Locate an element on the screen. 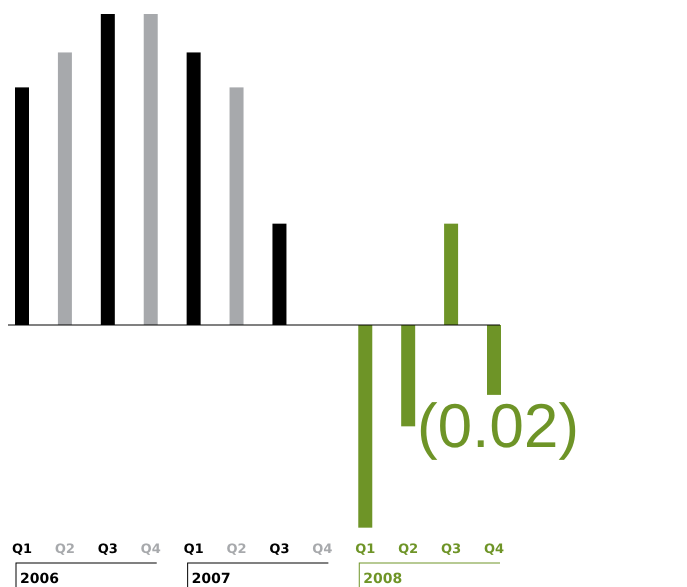 This screenshot has width=687, height=587. text: 2008 is located at coordinates (382, 579).